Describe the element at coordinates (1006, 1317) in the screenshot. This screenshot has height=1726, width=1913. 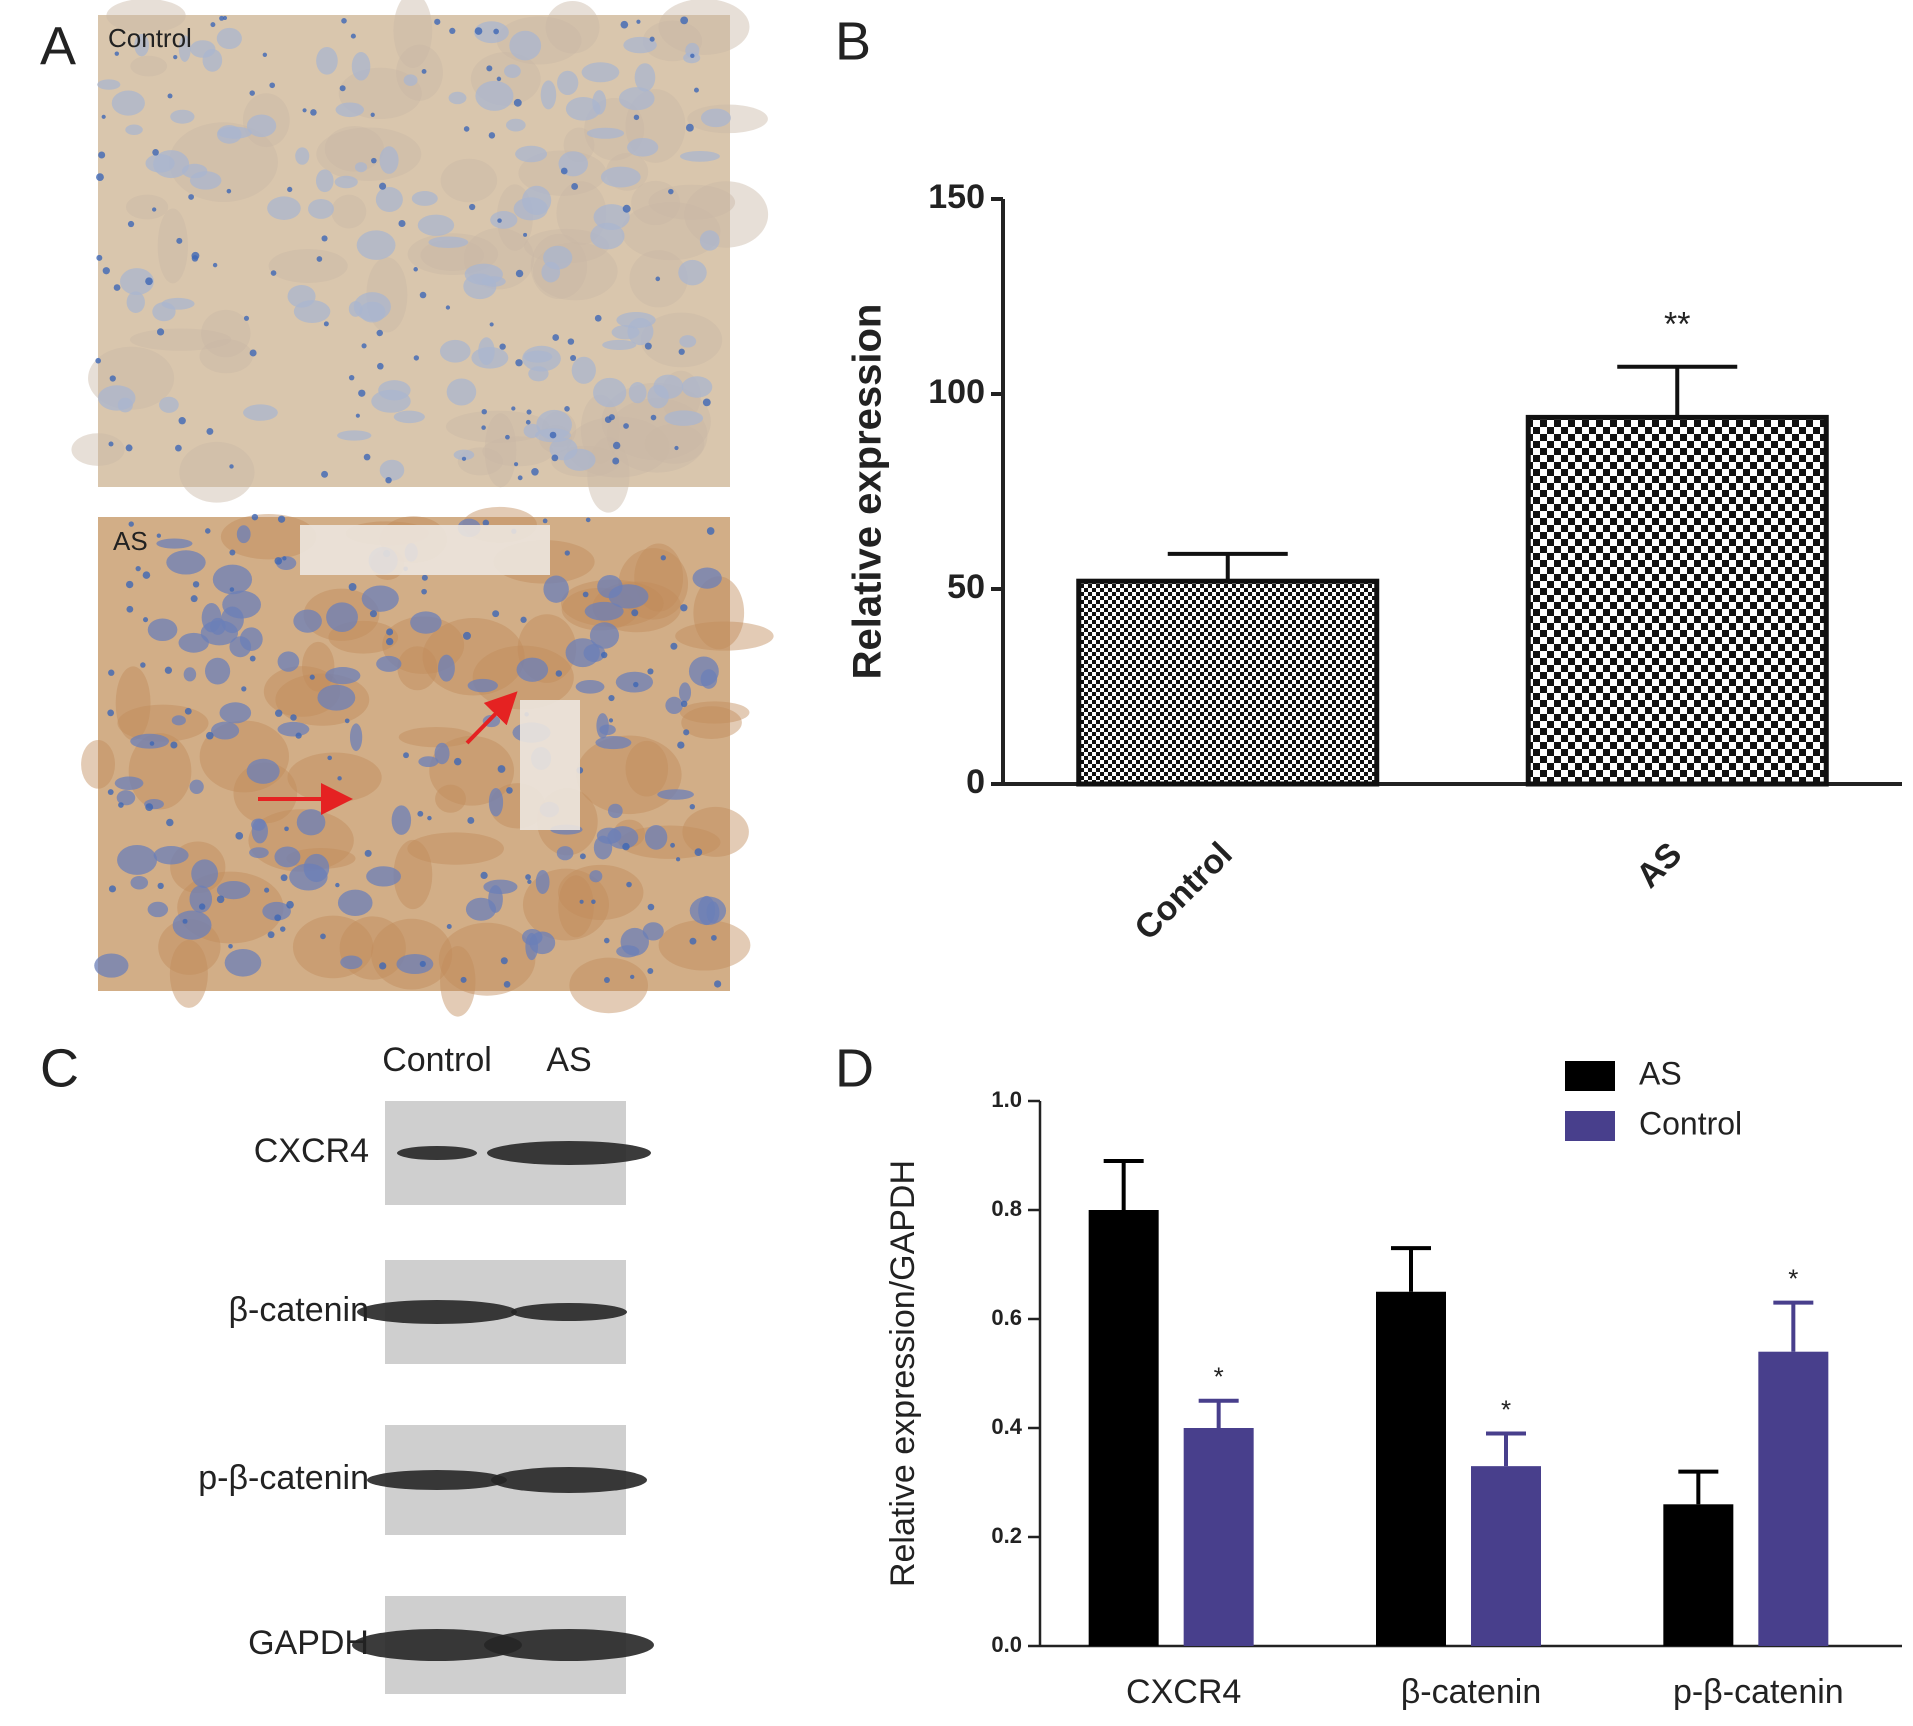
I see `y-tick-label: 0.6` at that location.